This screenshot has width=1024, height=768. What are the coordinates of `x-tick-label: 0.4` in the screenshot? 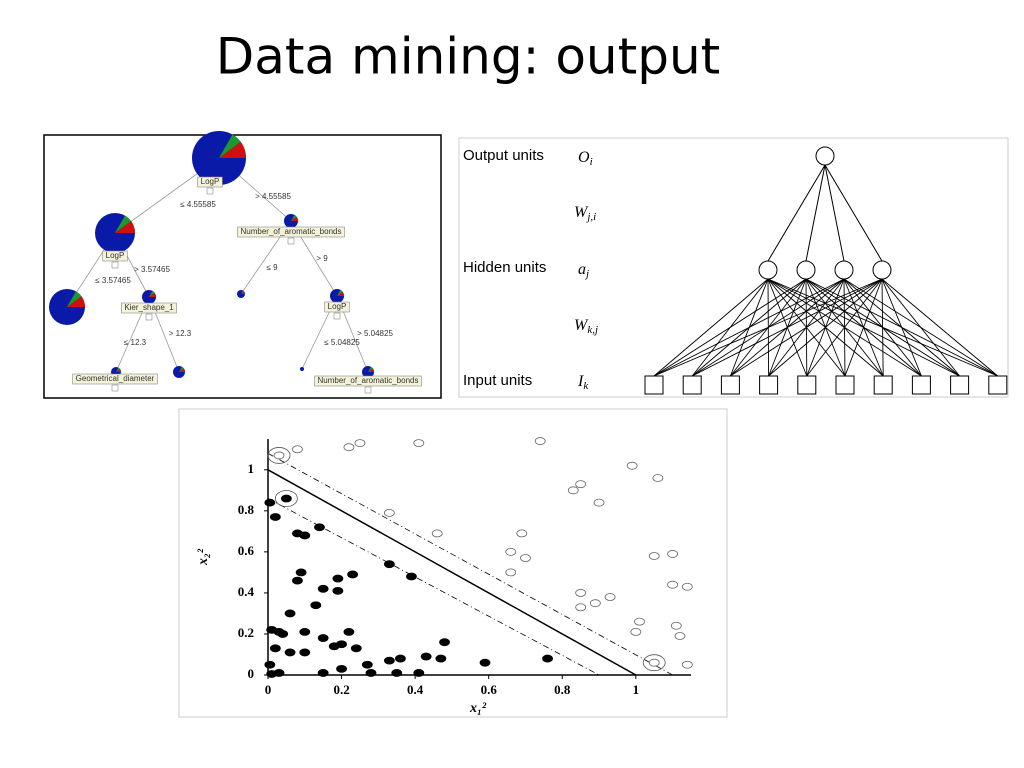 It's located at (415, 689).